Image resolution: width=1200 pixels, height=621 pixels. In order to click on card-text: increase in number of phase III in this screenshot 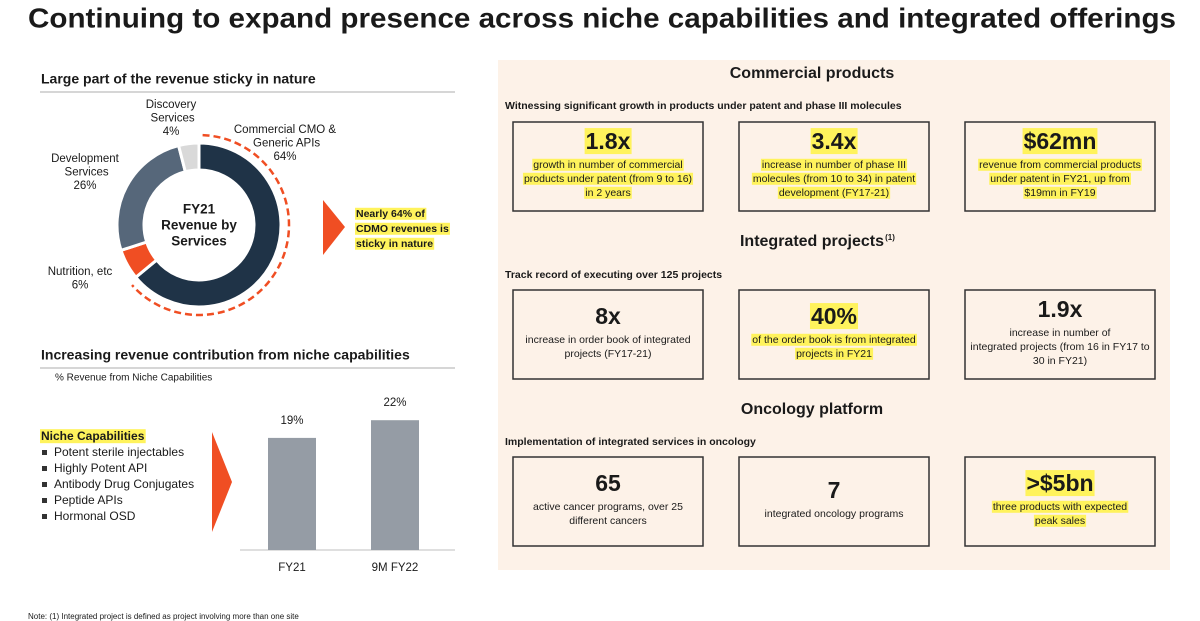, I will do `click(834, 165)`.